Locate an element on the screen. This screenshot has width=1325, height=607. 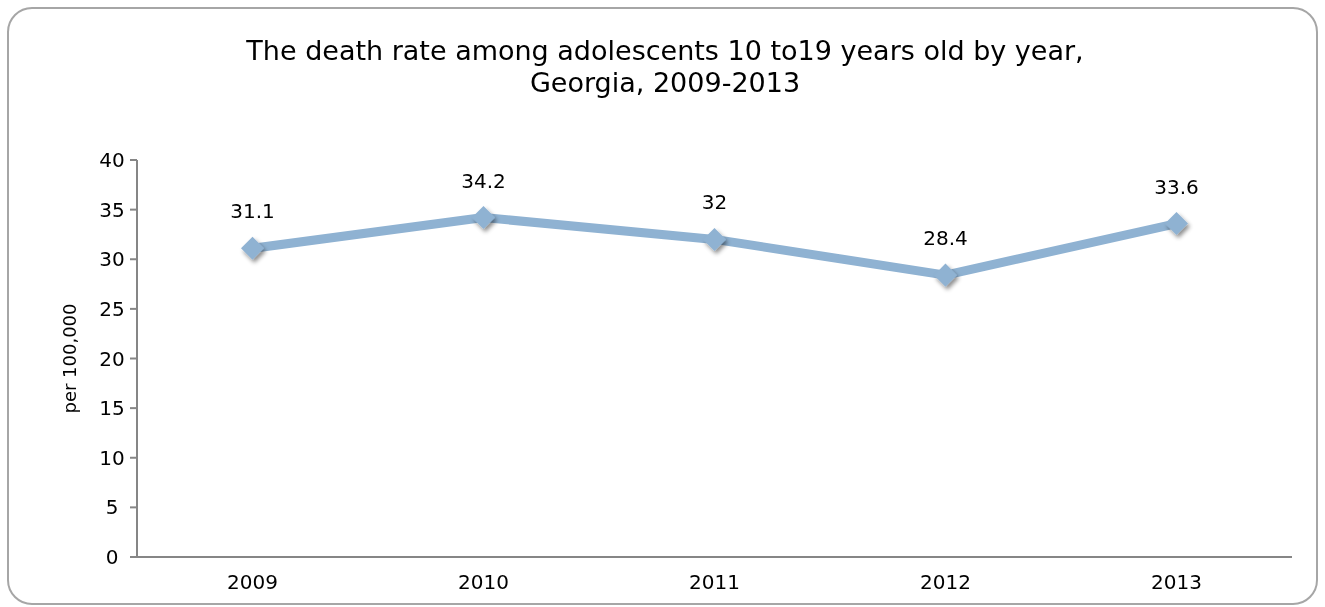
data-label: 34.2 is located at coordinates (483, 180).